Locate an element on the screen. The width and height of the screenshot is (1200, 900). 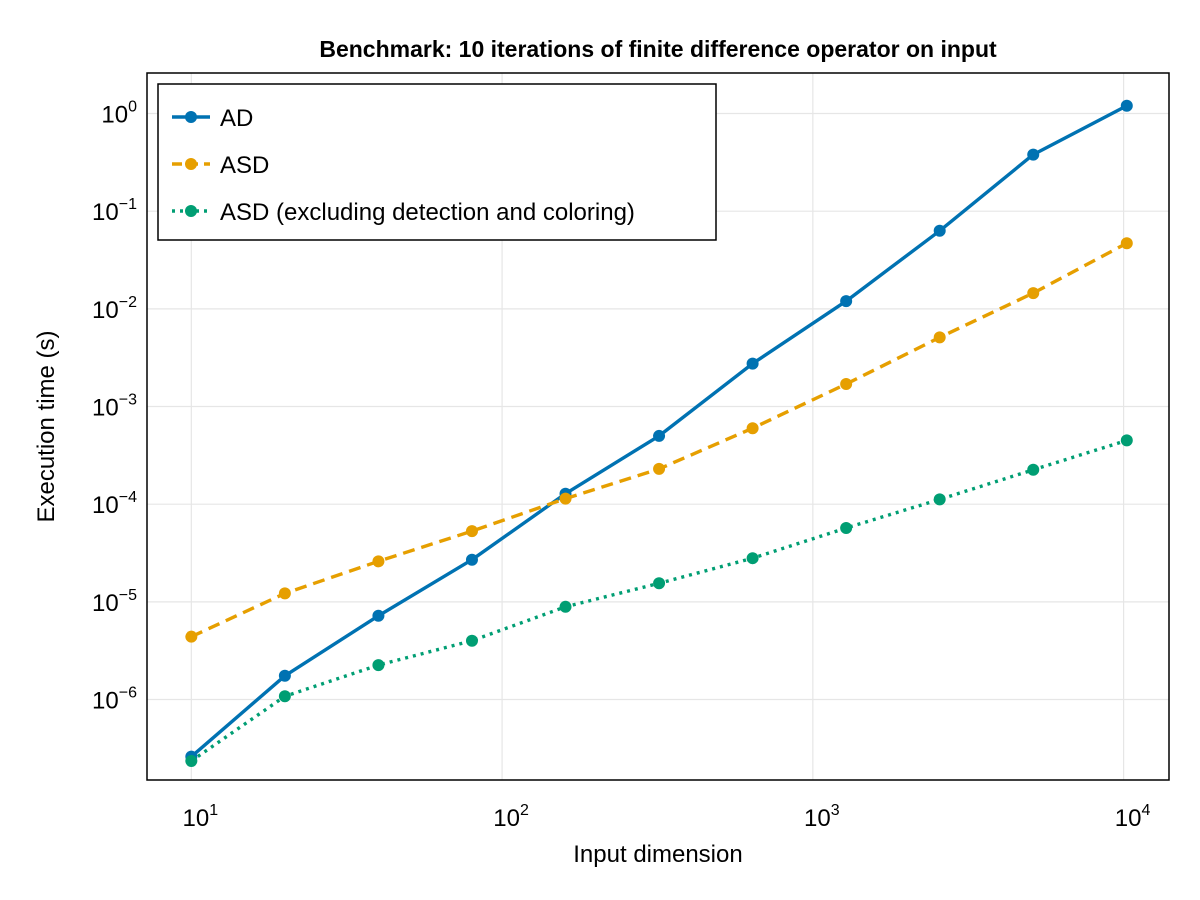
y-tick-label: 10⁻⁵ is located at coordinates (114, 602).